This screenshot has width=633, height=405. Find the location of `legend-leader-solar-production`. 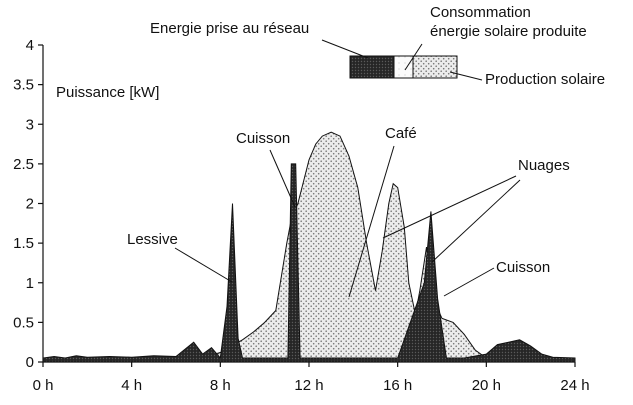

legend-leader-solar-production is located at coordinates (466, 76).